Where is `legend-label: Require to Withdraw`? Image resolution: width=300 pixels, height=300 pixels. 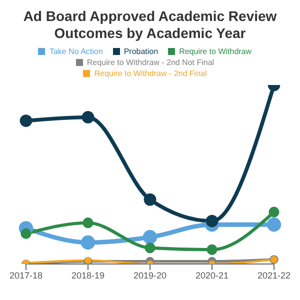
legend-label: Require to Withdraw is located at coordinates (215, 51).